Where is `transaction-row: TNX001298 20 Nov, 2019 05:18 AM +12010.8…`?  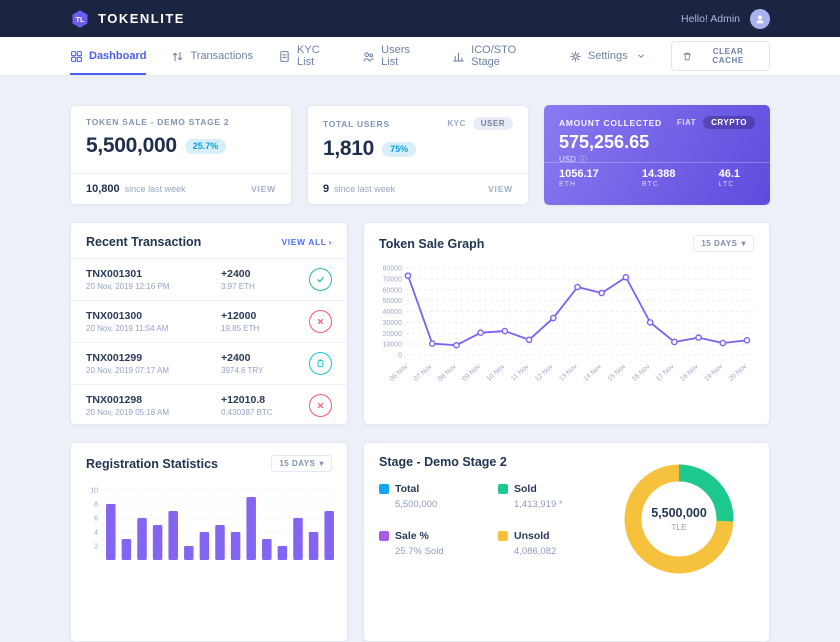 transaction-row: TNX001298 20 Nov, 2019 05:18 AM +12010.8… is located at coordinates (209, 405).